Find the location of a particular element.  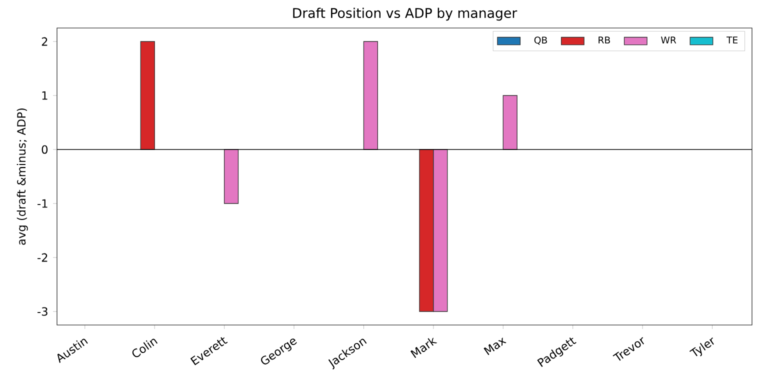

legend-label: RB is located at coordinates (604, 40).